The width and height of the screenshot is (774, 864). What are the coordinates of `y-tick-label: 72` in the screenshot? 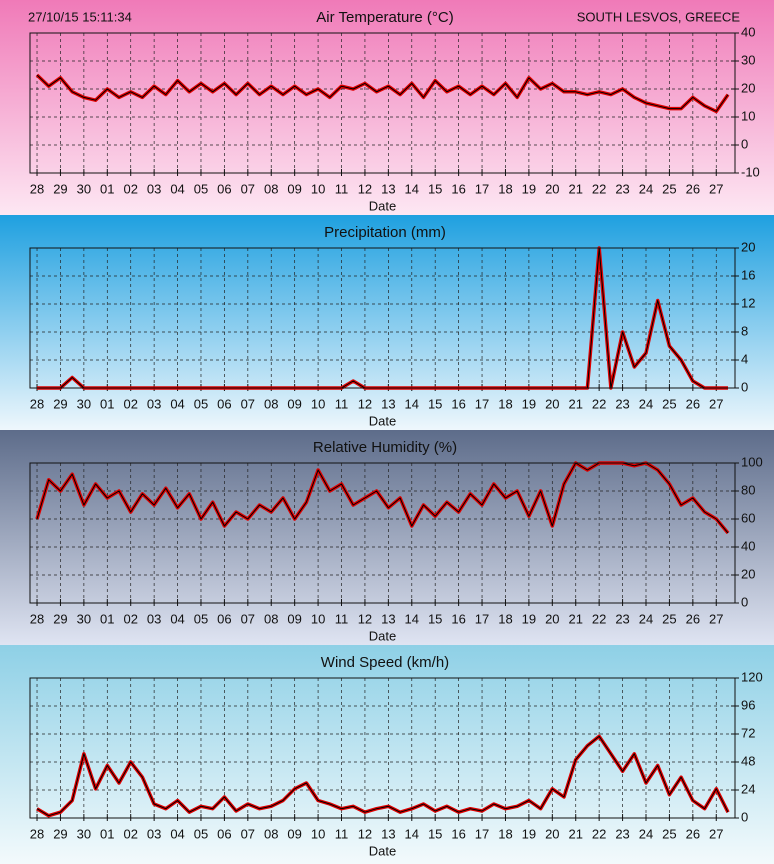 It's located at (748, 732).